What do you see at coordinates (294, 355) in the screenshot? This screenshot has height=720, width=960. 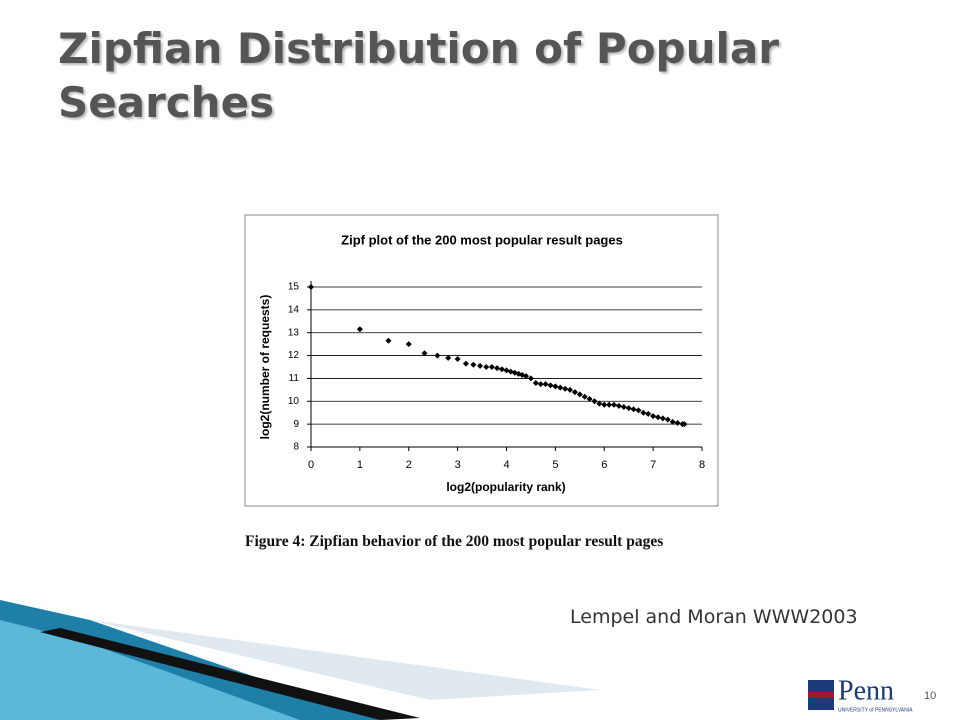 I see `y-tick-label: 12` at bounding box center [294, 355].